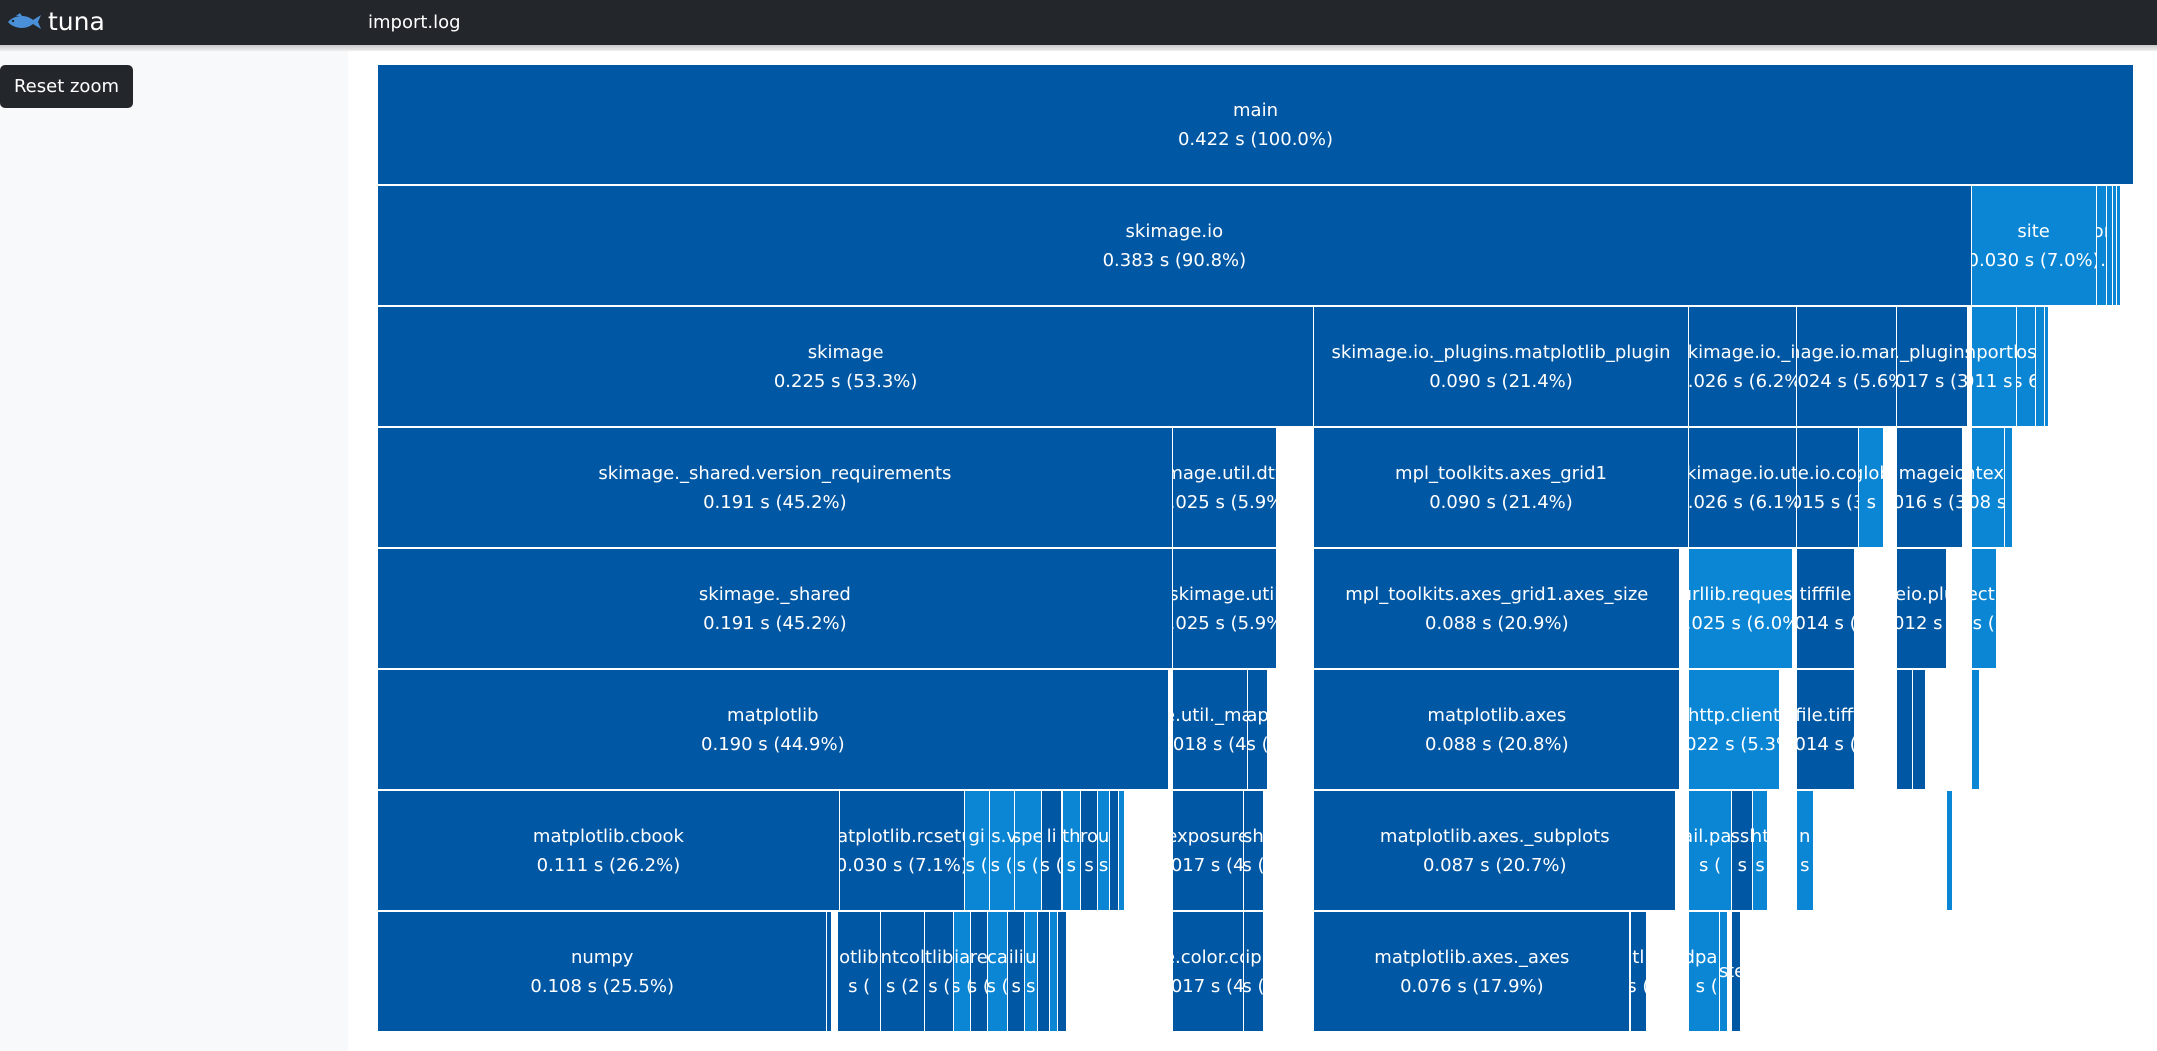 Image resolution: width=2157 pixels, height=1051 pixels. What do you see at coordinates (76, 21) in the screenshot?
I see `brand-name: tuna` at bounding box center [76, 21].